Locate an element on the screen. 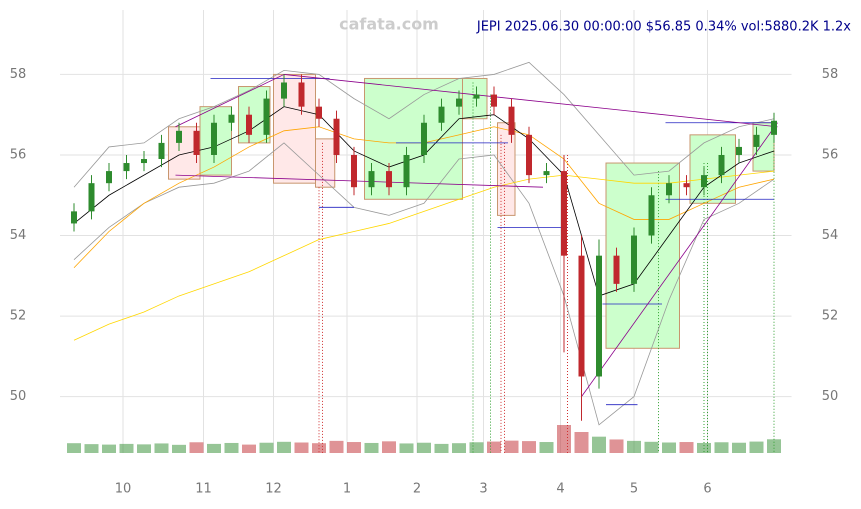 The height and width of the screenshot is (509, 861). x-tick-label: 4 is located at coordinates (560, 489).